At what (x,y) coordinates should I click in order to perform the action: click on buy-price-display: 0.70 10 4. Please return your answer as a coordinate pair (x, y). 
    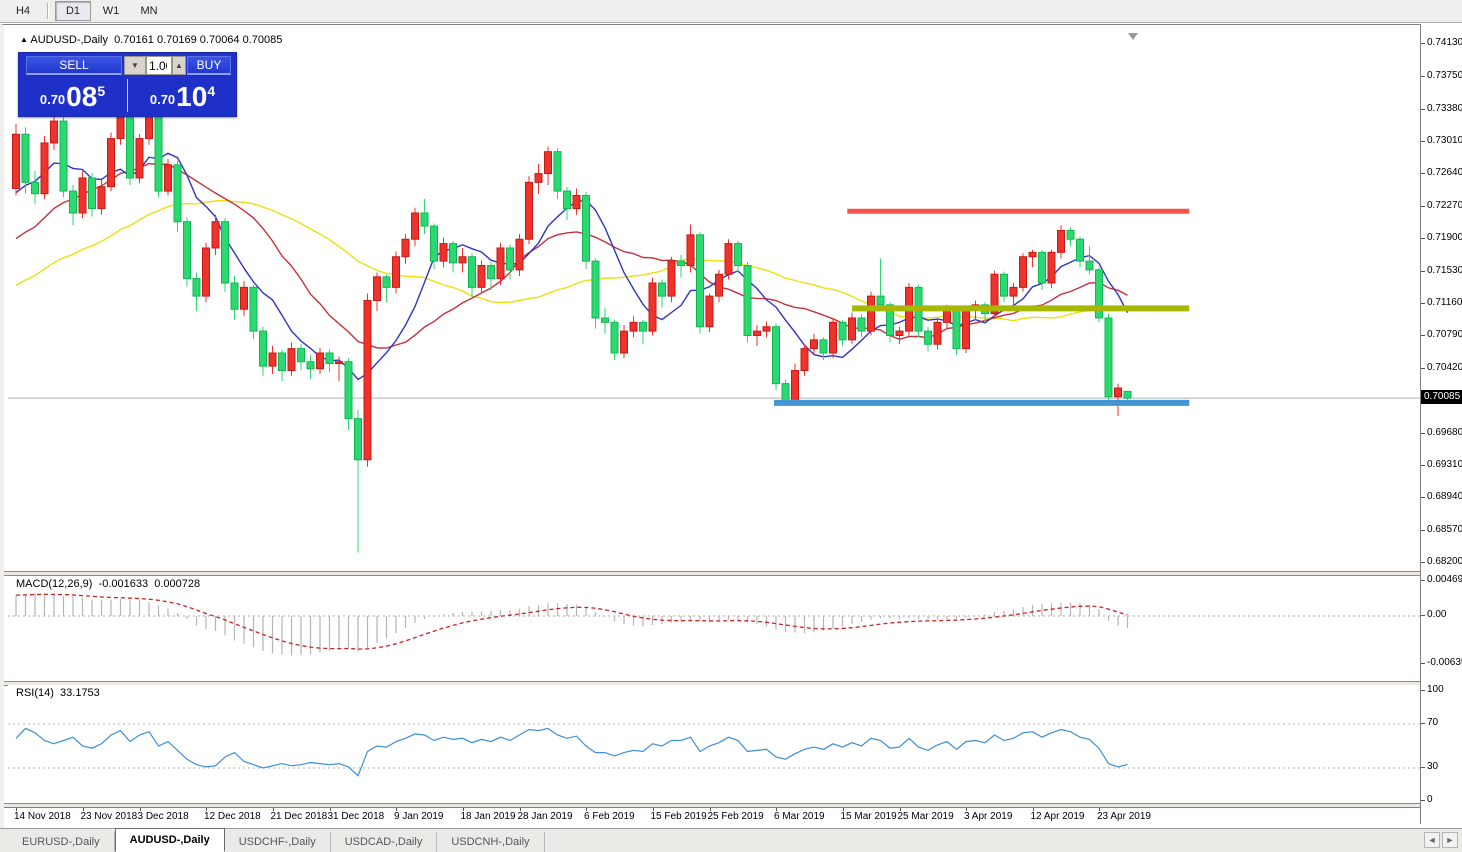
    Looking at the image, I should click on (182, 95).